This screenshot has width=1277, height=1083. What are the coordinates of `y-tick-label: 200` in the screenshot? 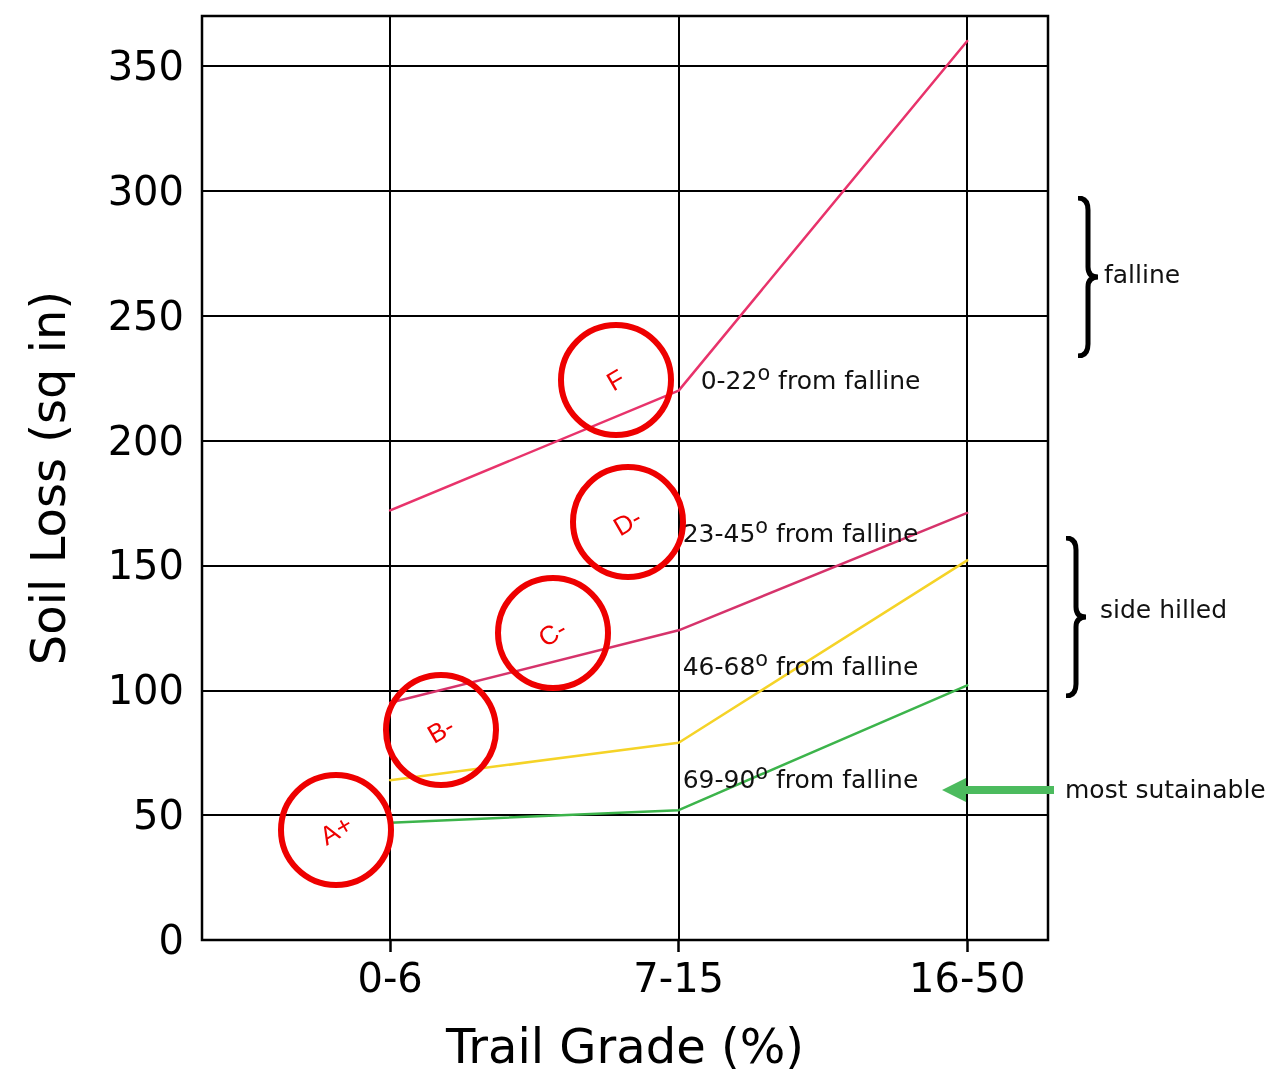 It's located at (145, 440).